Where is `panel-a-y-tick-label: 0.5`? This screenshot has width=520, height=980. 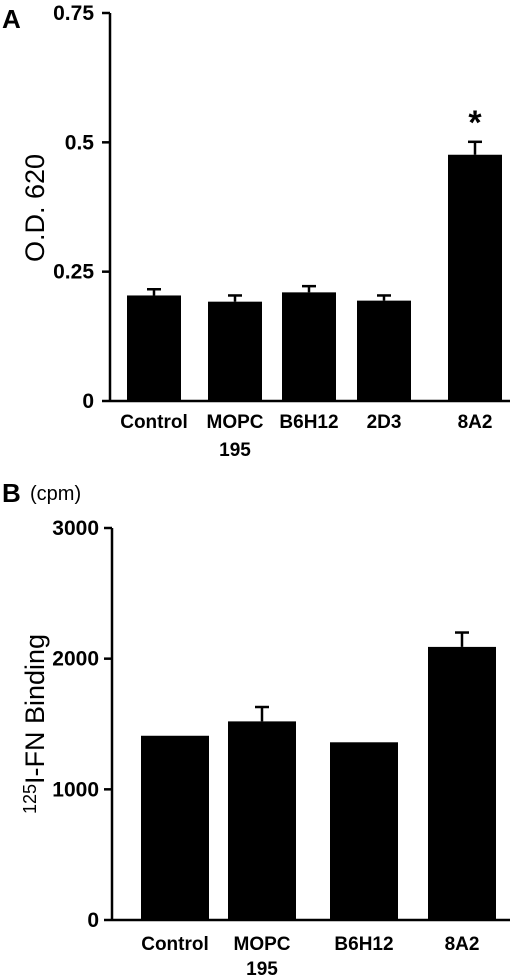
panel-a-y-tick-label: 0.5 is located at coordinates (80, 142).